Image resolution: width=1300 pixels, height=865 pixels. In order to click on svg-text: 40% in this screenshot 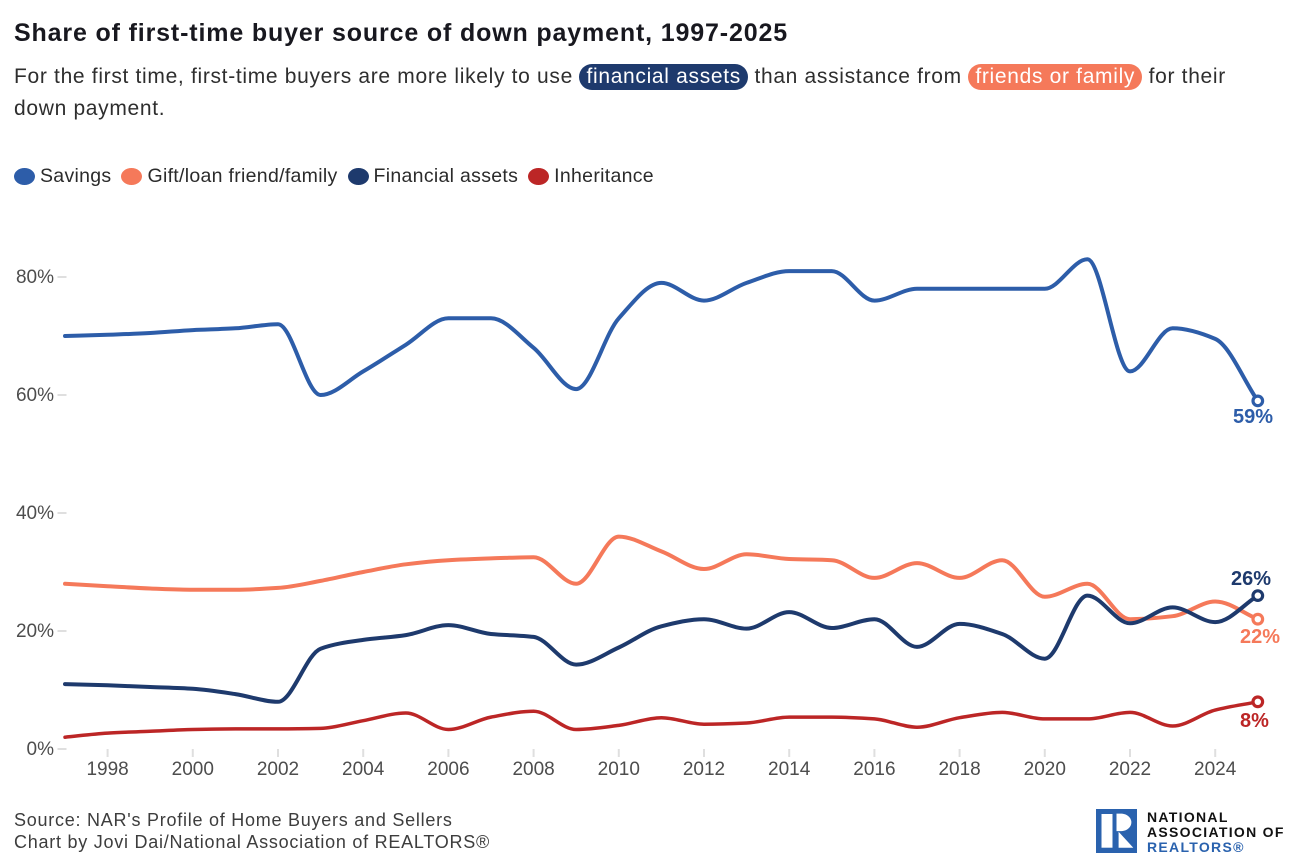, I will do `click(35, 513)`.